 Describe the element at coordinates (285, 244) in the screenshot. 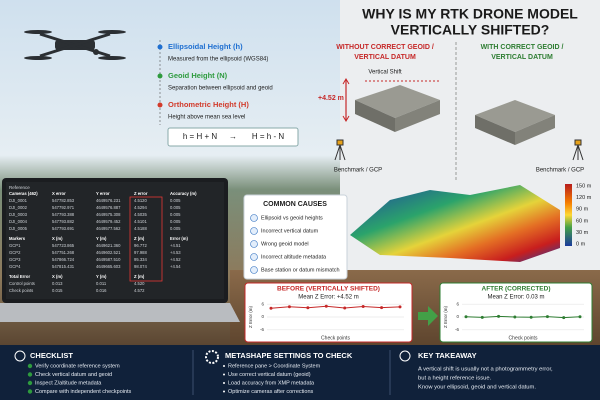

I see `cause-item: Wrong geoid model` at that location.